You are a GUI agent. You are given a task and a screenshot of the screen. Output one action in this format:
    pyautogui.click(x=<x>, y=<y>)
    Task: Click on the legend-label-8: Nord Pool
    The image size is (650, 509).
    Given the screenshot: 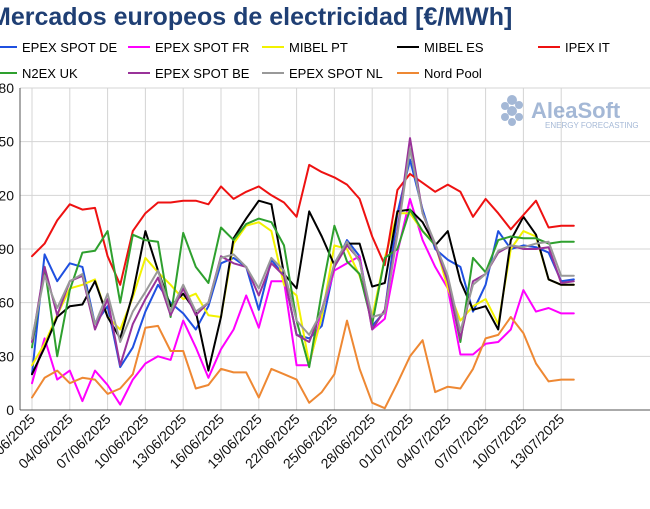 What is the action you would take?
    pyautogui.click(x=453, y=73)
    